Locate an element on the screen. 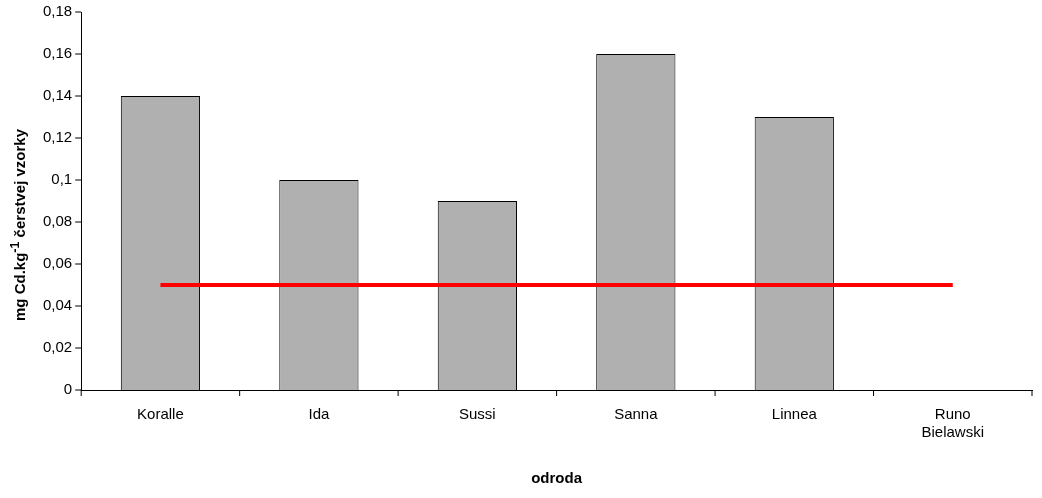 The height and width of the screenshot is (498, 1042). y-tick-label: 0,12 is located at coordinates (57, 137).